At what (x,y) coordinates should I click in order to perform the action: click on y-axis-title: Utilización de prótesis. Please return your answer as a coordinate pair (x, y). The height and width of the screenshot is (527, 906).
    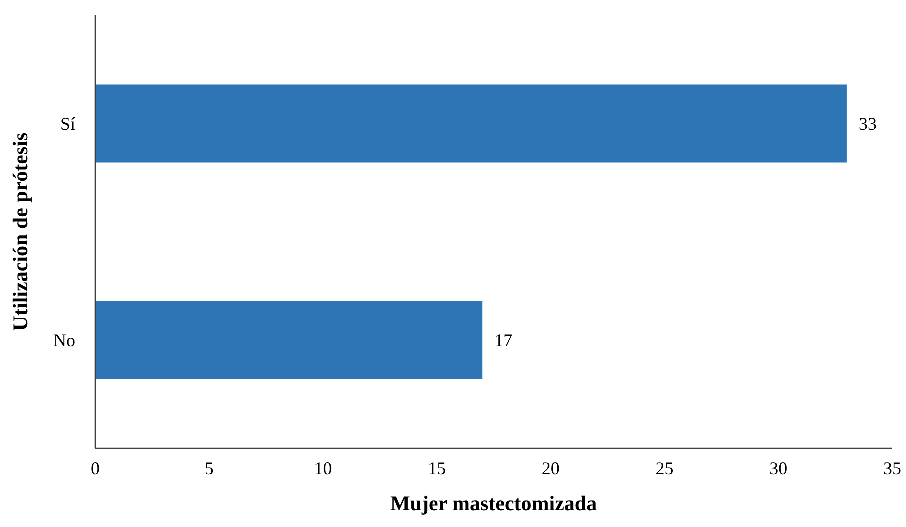
    Looking at the image, I should click on (20, 232).